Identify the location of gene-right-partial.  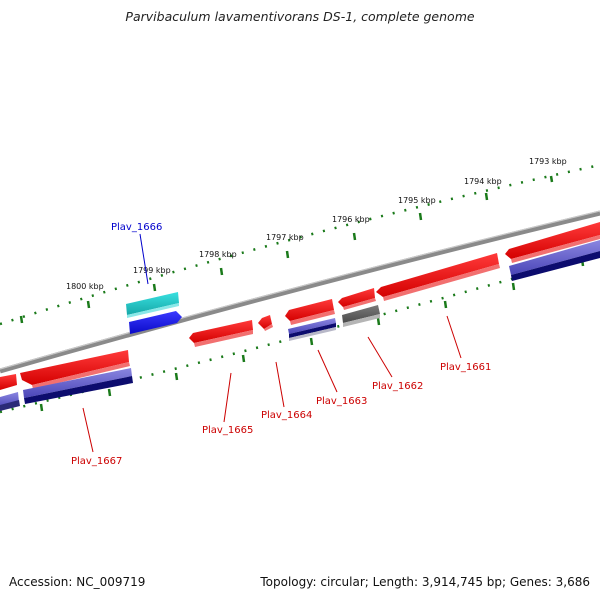
(552, 251).